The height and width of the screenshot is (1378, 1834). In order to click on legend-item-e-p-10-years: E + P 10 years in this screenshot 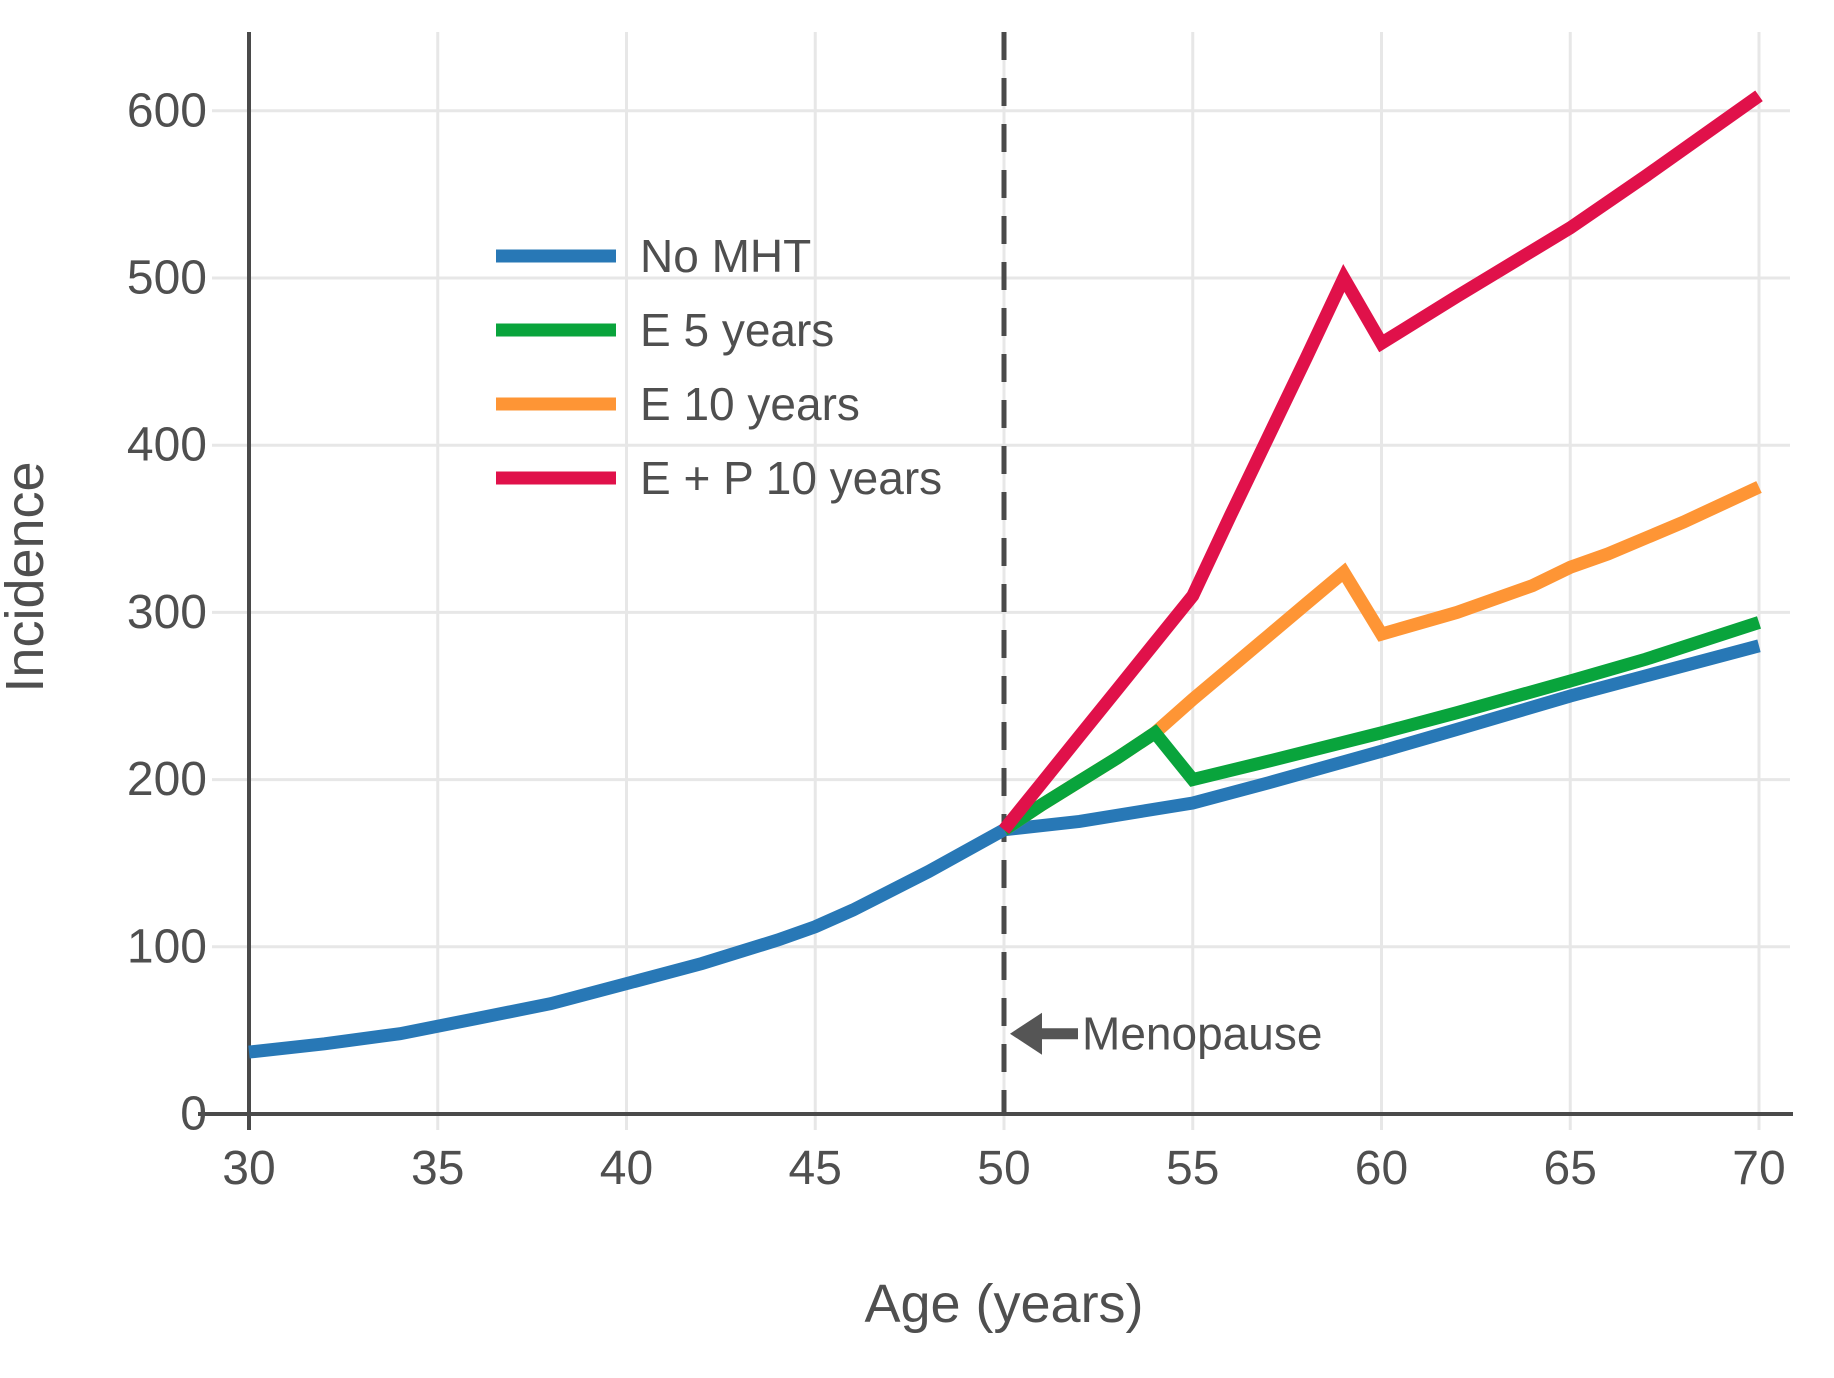, I will do `click(719, 478)`.